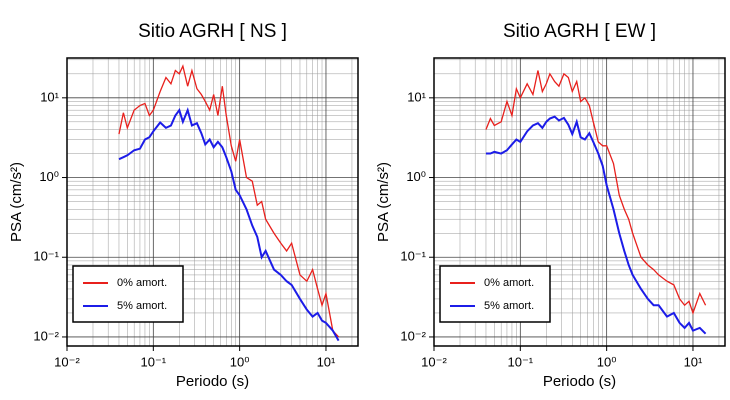 The width and height of the screenshot is (730, 400). Describe the element at coordinates (579, 31) in the screenshot. I see `chart-title: Sitio AGRH [ EW ]` at that location.